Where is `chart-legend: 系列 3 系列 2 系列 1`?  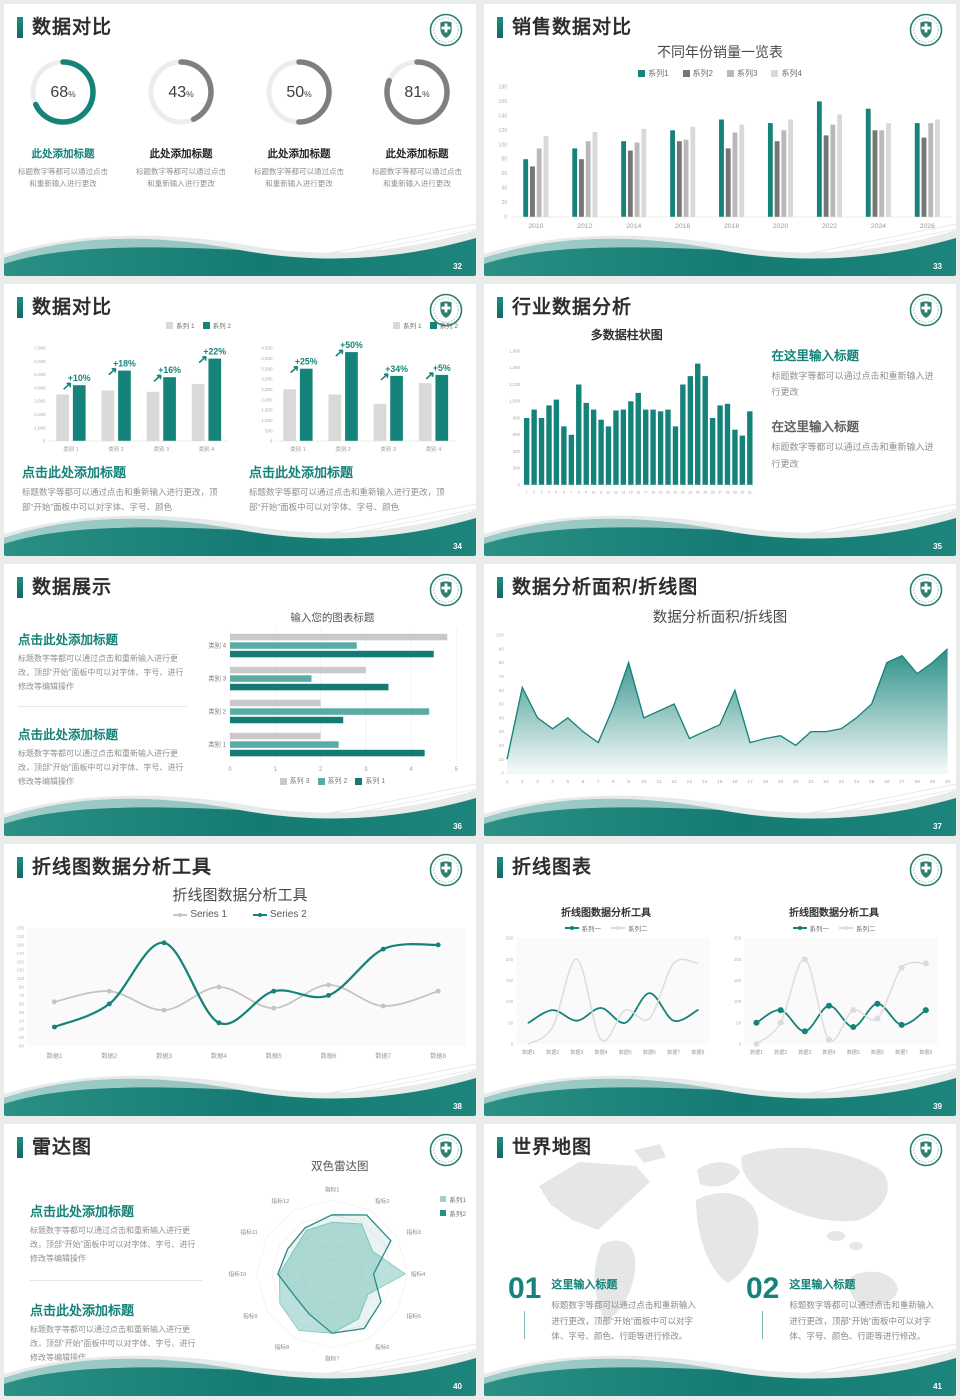 chart-legend: 系列 3 系列 2 系列 1 is located at coordinates (332, 781).